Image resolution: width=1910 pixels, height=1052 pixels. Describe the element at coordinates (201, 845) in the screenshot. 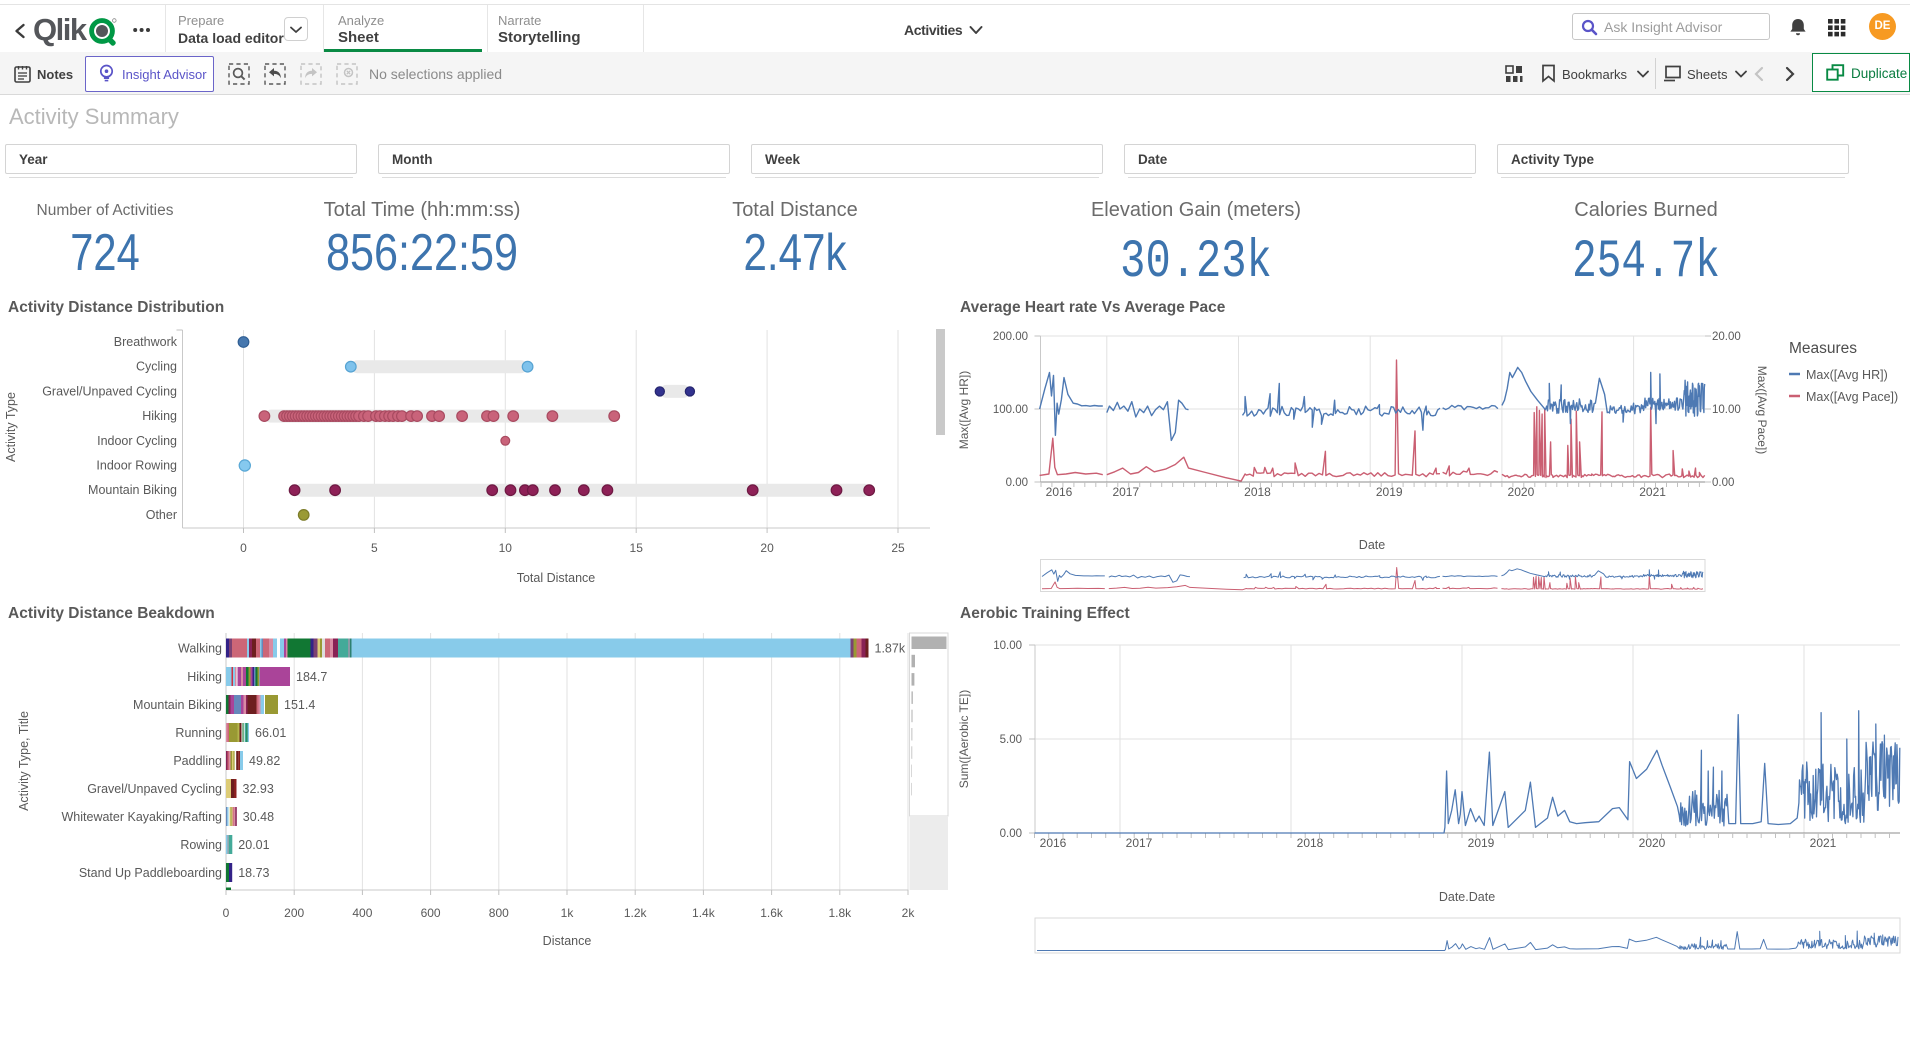

I see `svg-text: Rowing` at that location.